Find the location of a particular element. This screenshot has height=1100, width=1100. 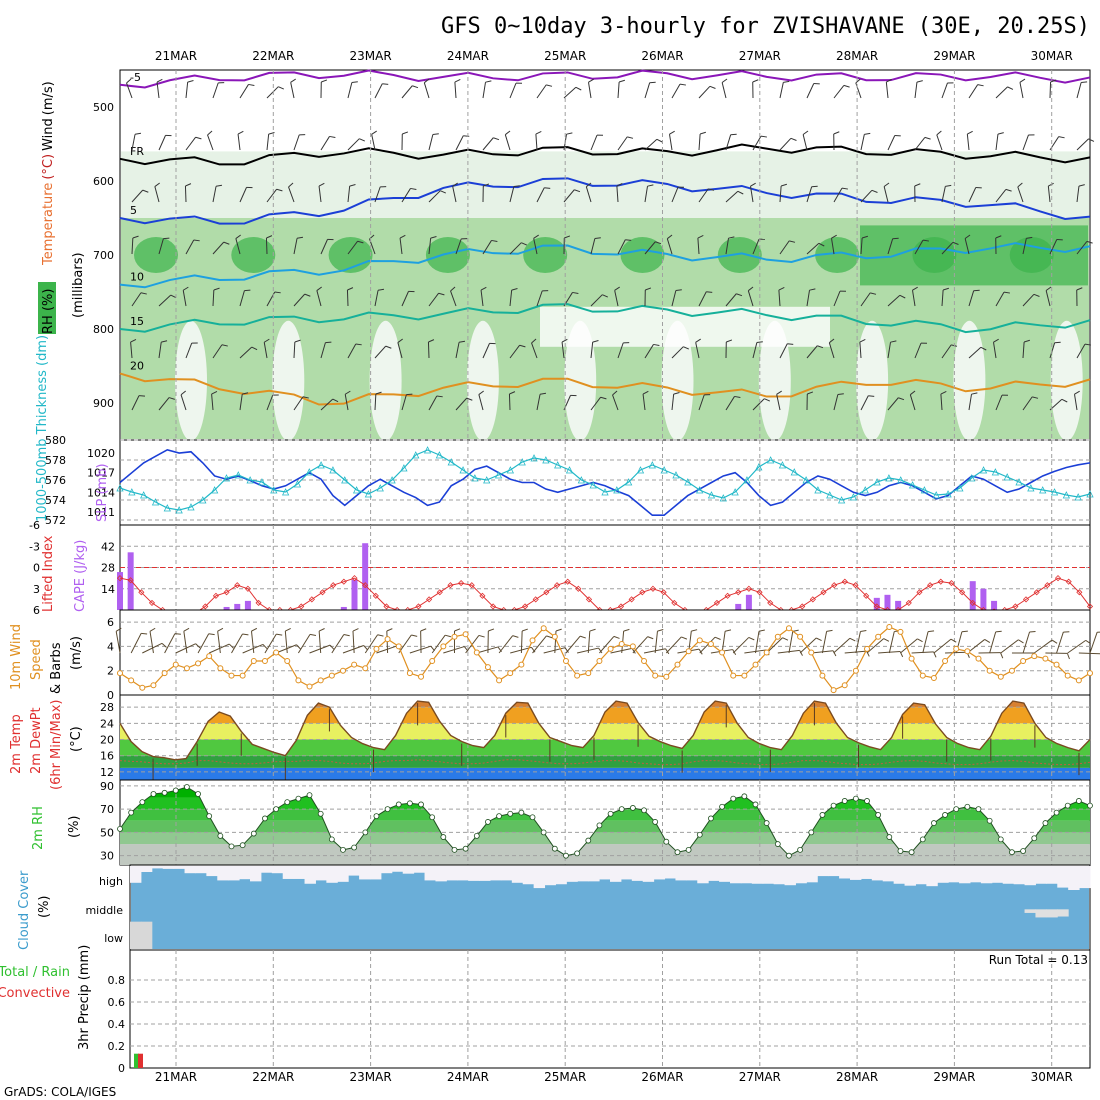

upper-wind-barb-47-flag is located at coordinates (297, 341).